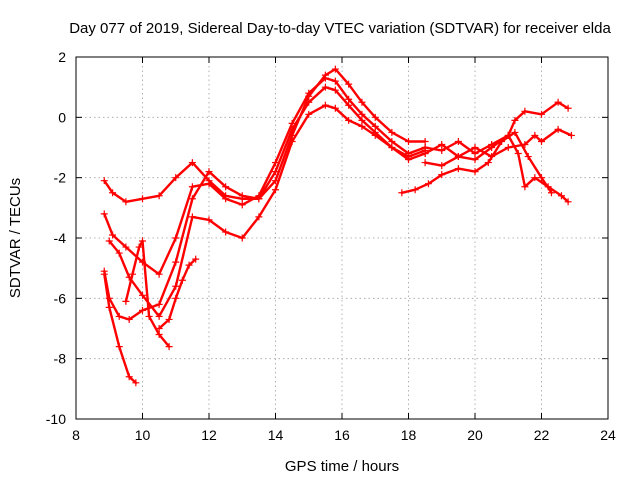 The height and width of the screenshot is (480, 640). What do you see at coordinates (143, 435) in the screenshot?
I see `x-tick-label: 10` at bounding box center [143, 435].